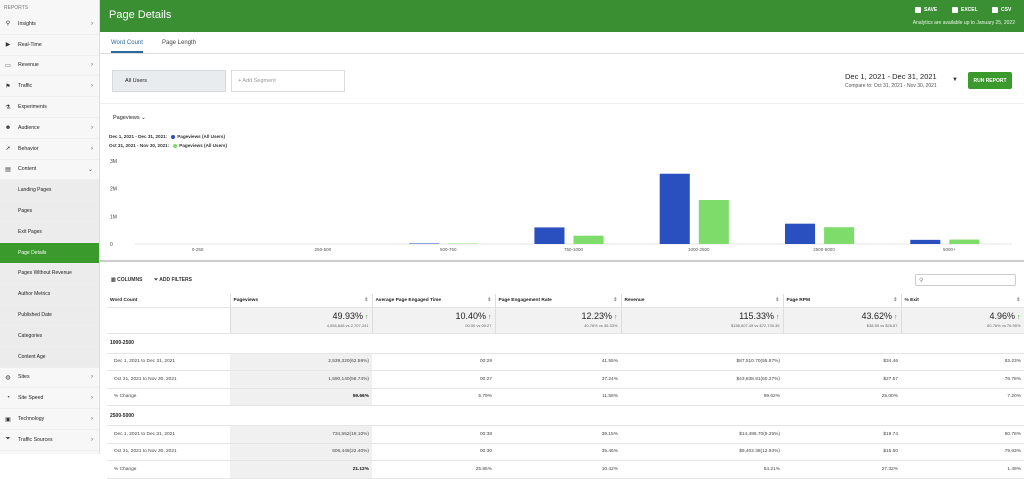  What do you see at coordinates (49, 170) in the screenshot?
I see `sidebar-item-content: ▤Content⌄` at bounding box center [49, 170].